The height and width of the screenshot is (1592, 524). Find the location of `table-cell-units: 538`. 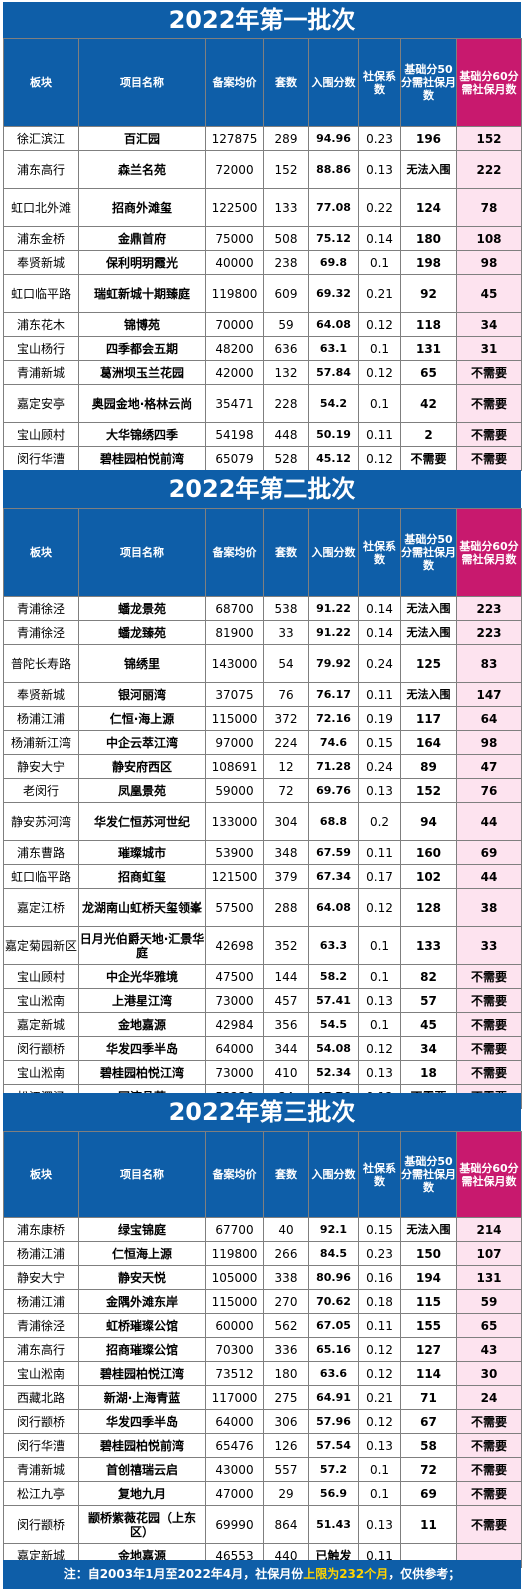

table-cell-units: 538 is located at coordinates (286, 608).